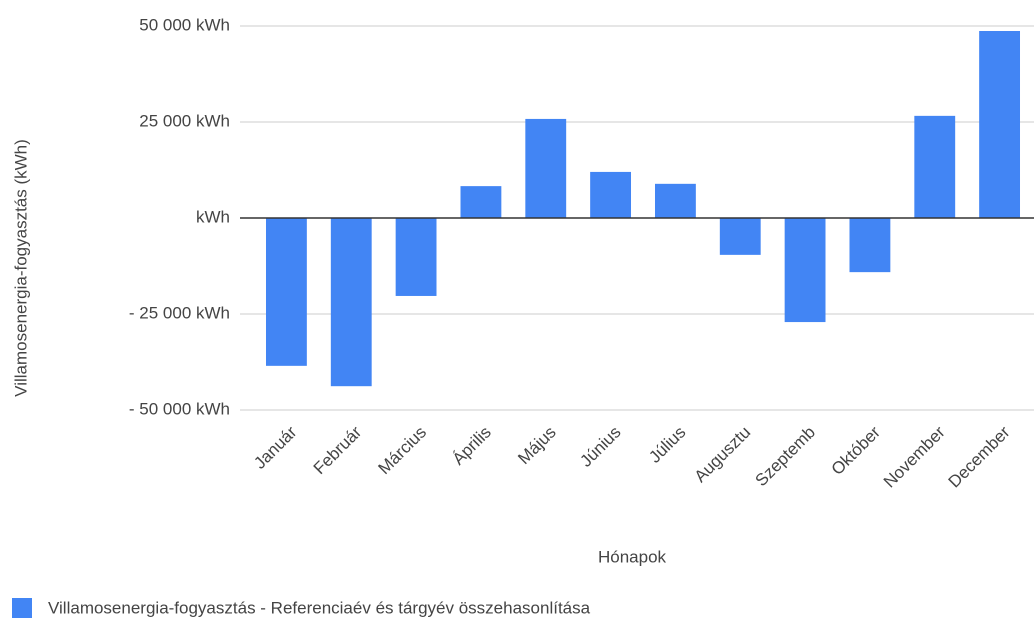 The height and width of the screenshot is (620, 1034). What do you see at coordinates (20, 268) in the screenshot?
I see `y-axis-label: Villamosenergia-fogyasztás (kWh)` at bounding box center [20, 268].